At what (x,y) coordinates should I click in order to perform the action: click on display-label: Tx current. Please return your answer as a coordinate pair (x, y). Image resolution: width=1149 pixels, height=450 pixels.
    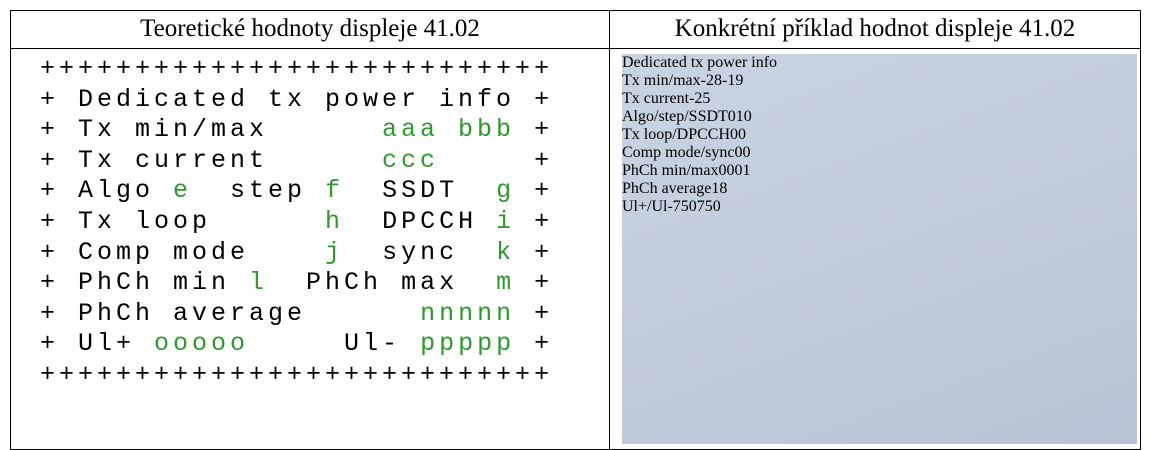
    Looking at the image, I should click on (656, 98).